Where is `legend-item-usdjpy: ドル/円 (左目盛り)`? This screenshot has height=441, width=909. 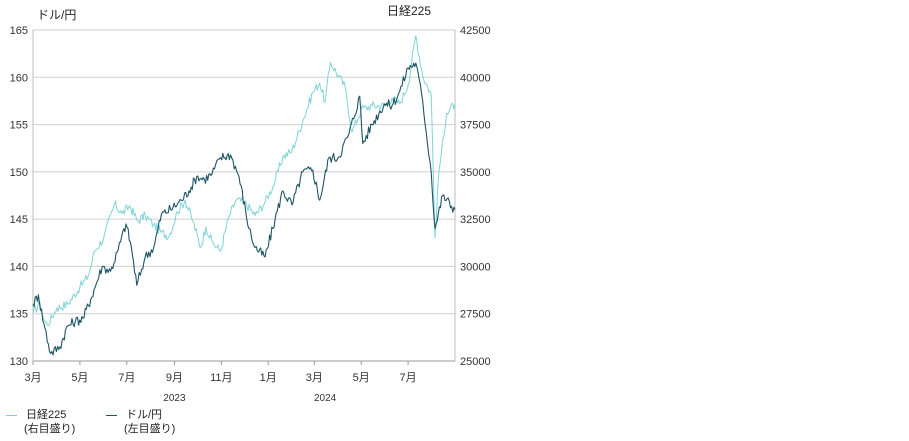
legend-item-usdjpy: ドル/円 (左目盛り) is located at coordinates (140, 422).